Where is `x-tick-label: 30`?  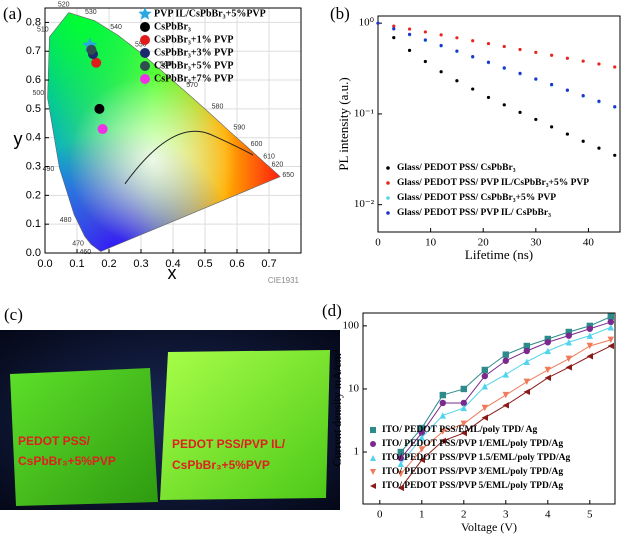
x-tick-label: 30 is located at coordinates (536, 243).